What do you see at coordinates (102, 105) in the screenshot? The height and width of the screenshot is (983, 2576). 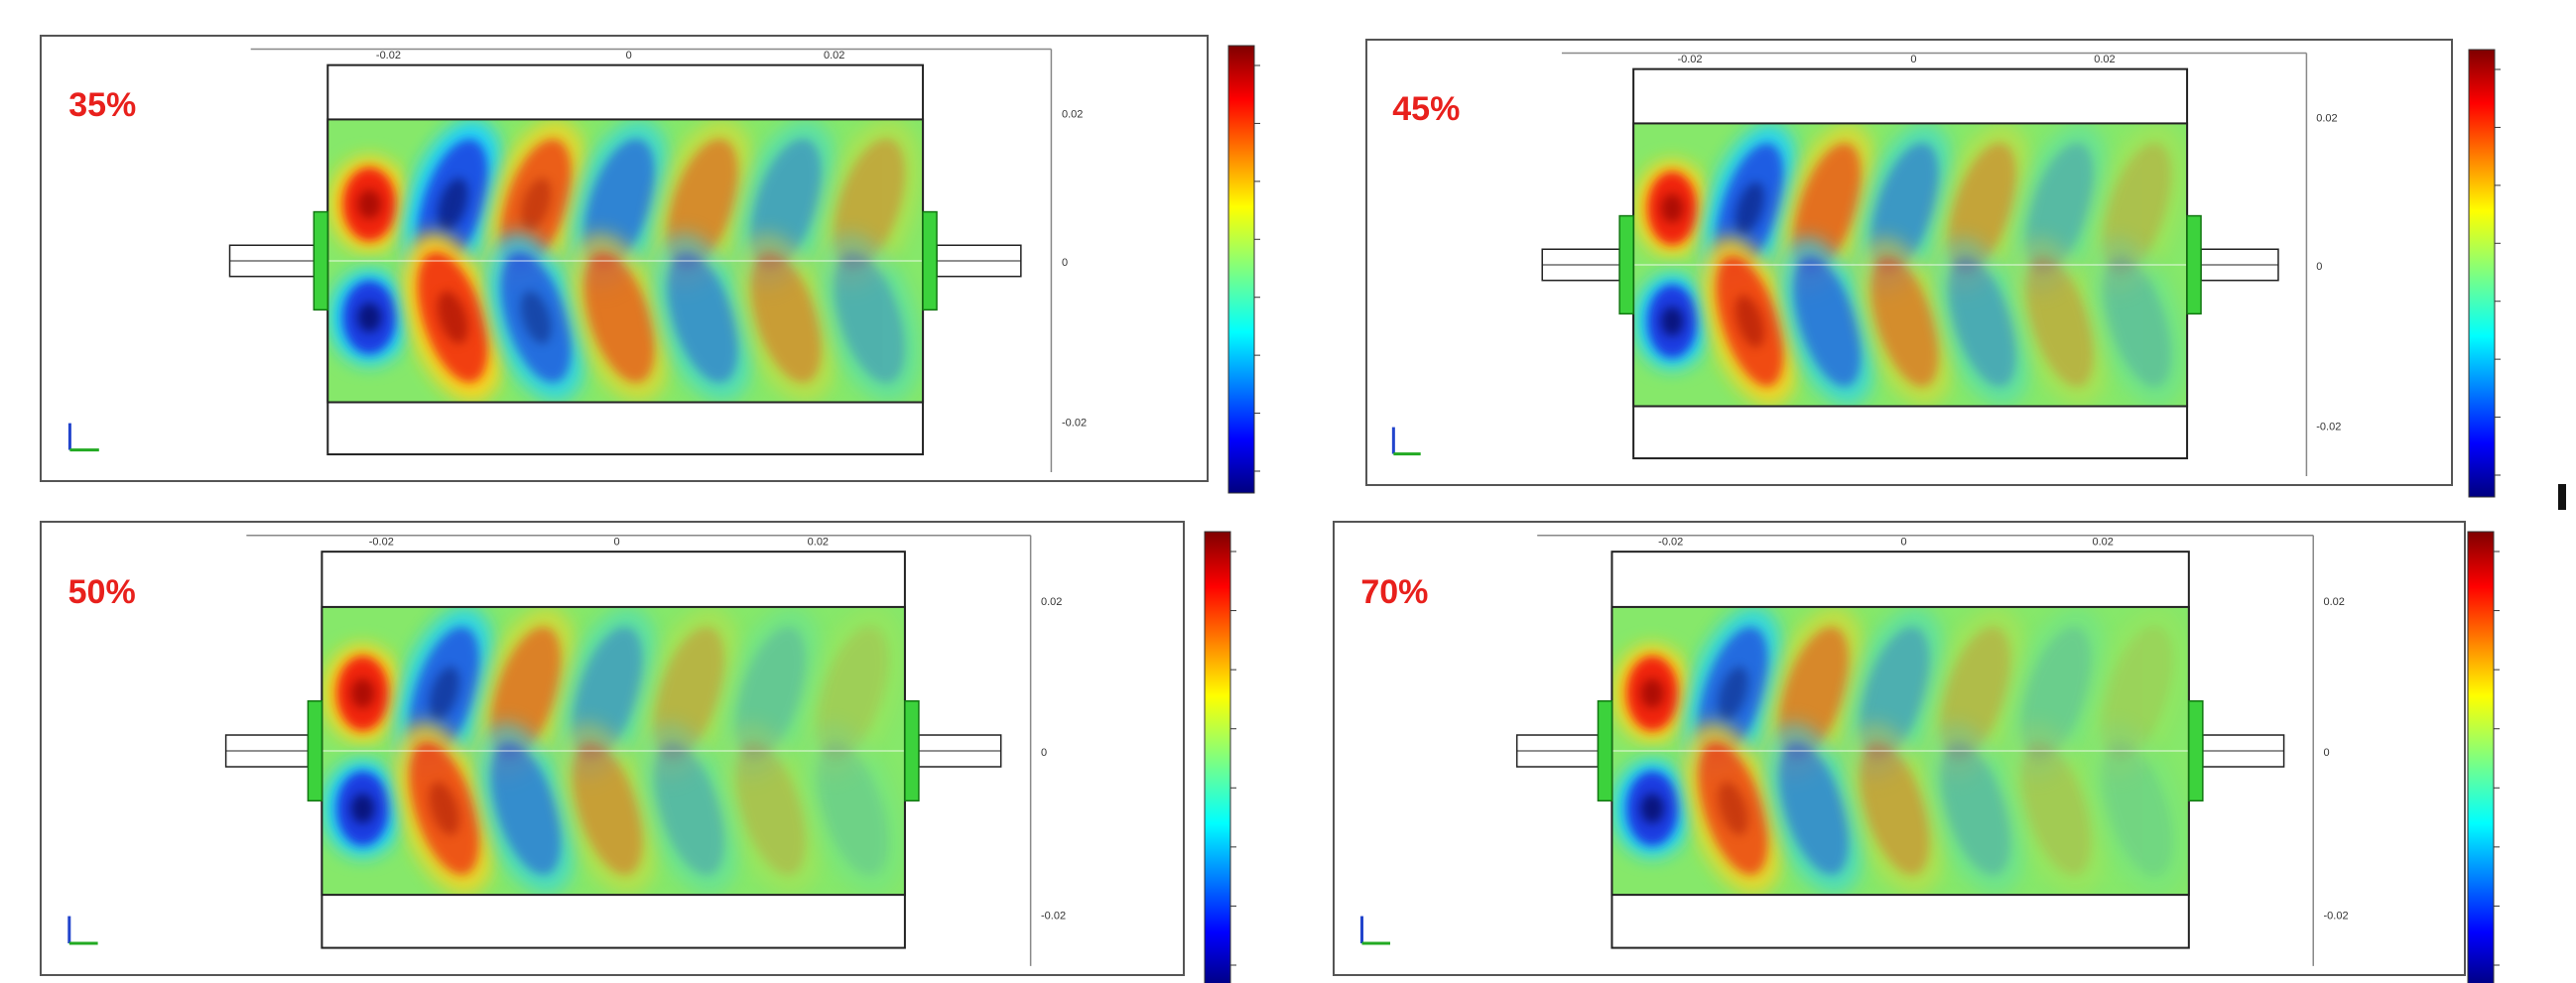 I see `percentage-label: 35%` at bounding box center [102, 105].